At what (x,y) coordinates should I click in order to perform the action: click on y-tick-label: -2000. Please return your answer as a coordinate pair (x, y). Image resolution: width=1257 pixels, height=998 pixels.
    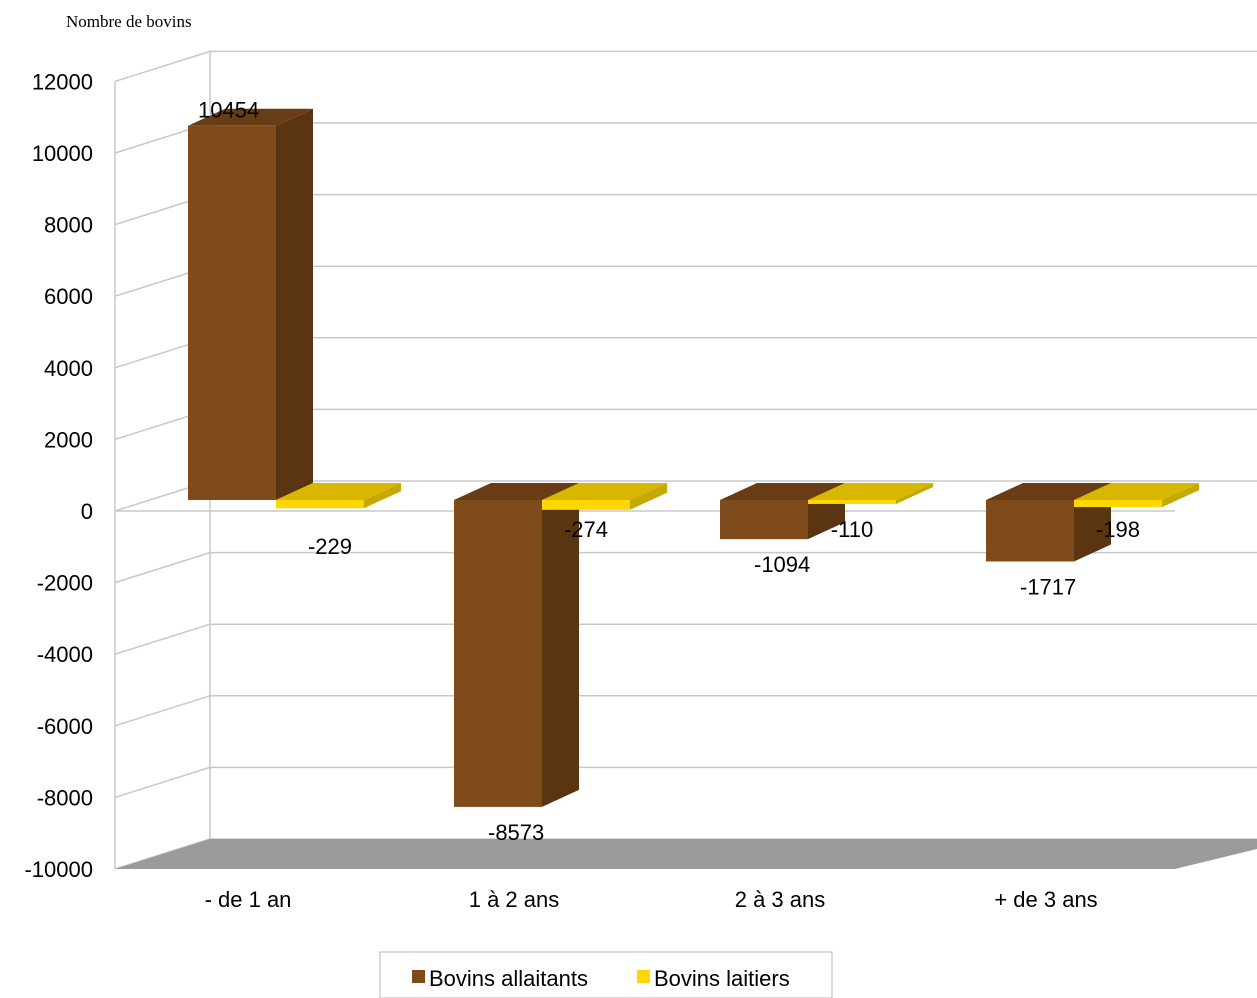
    Looking at the image, I should click on (65, 583).